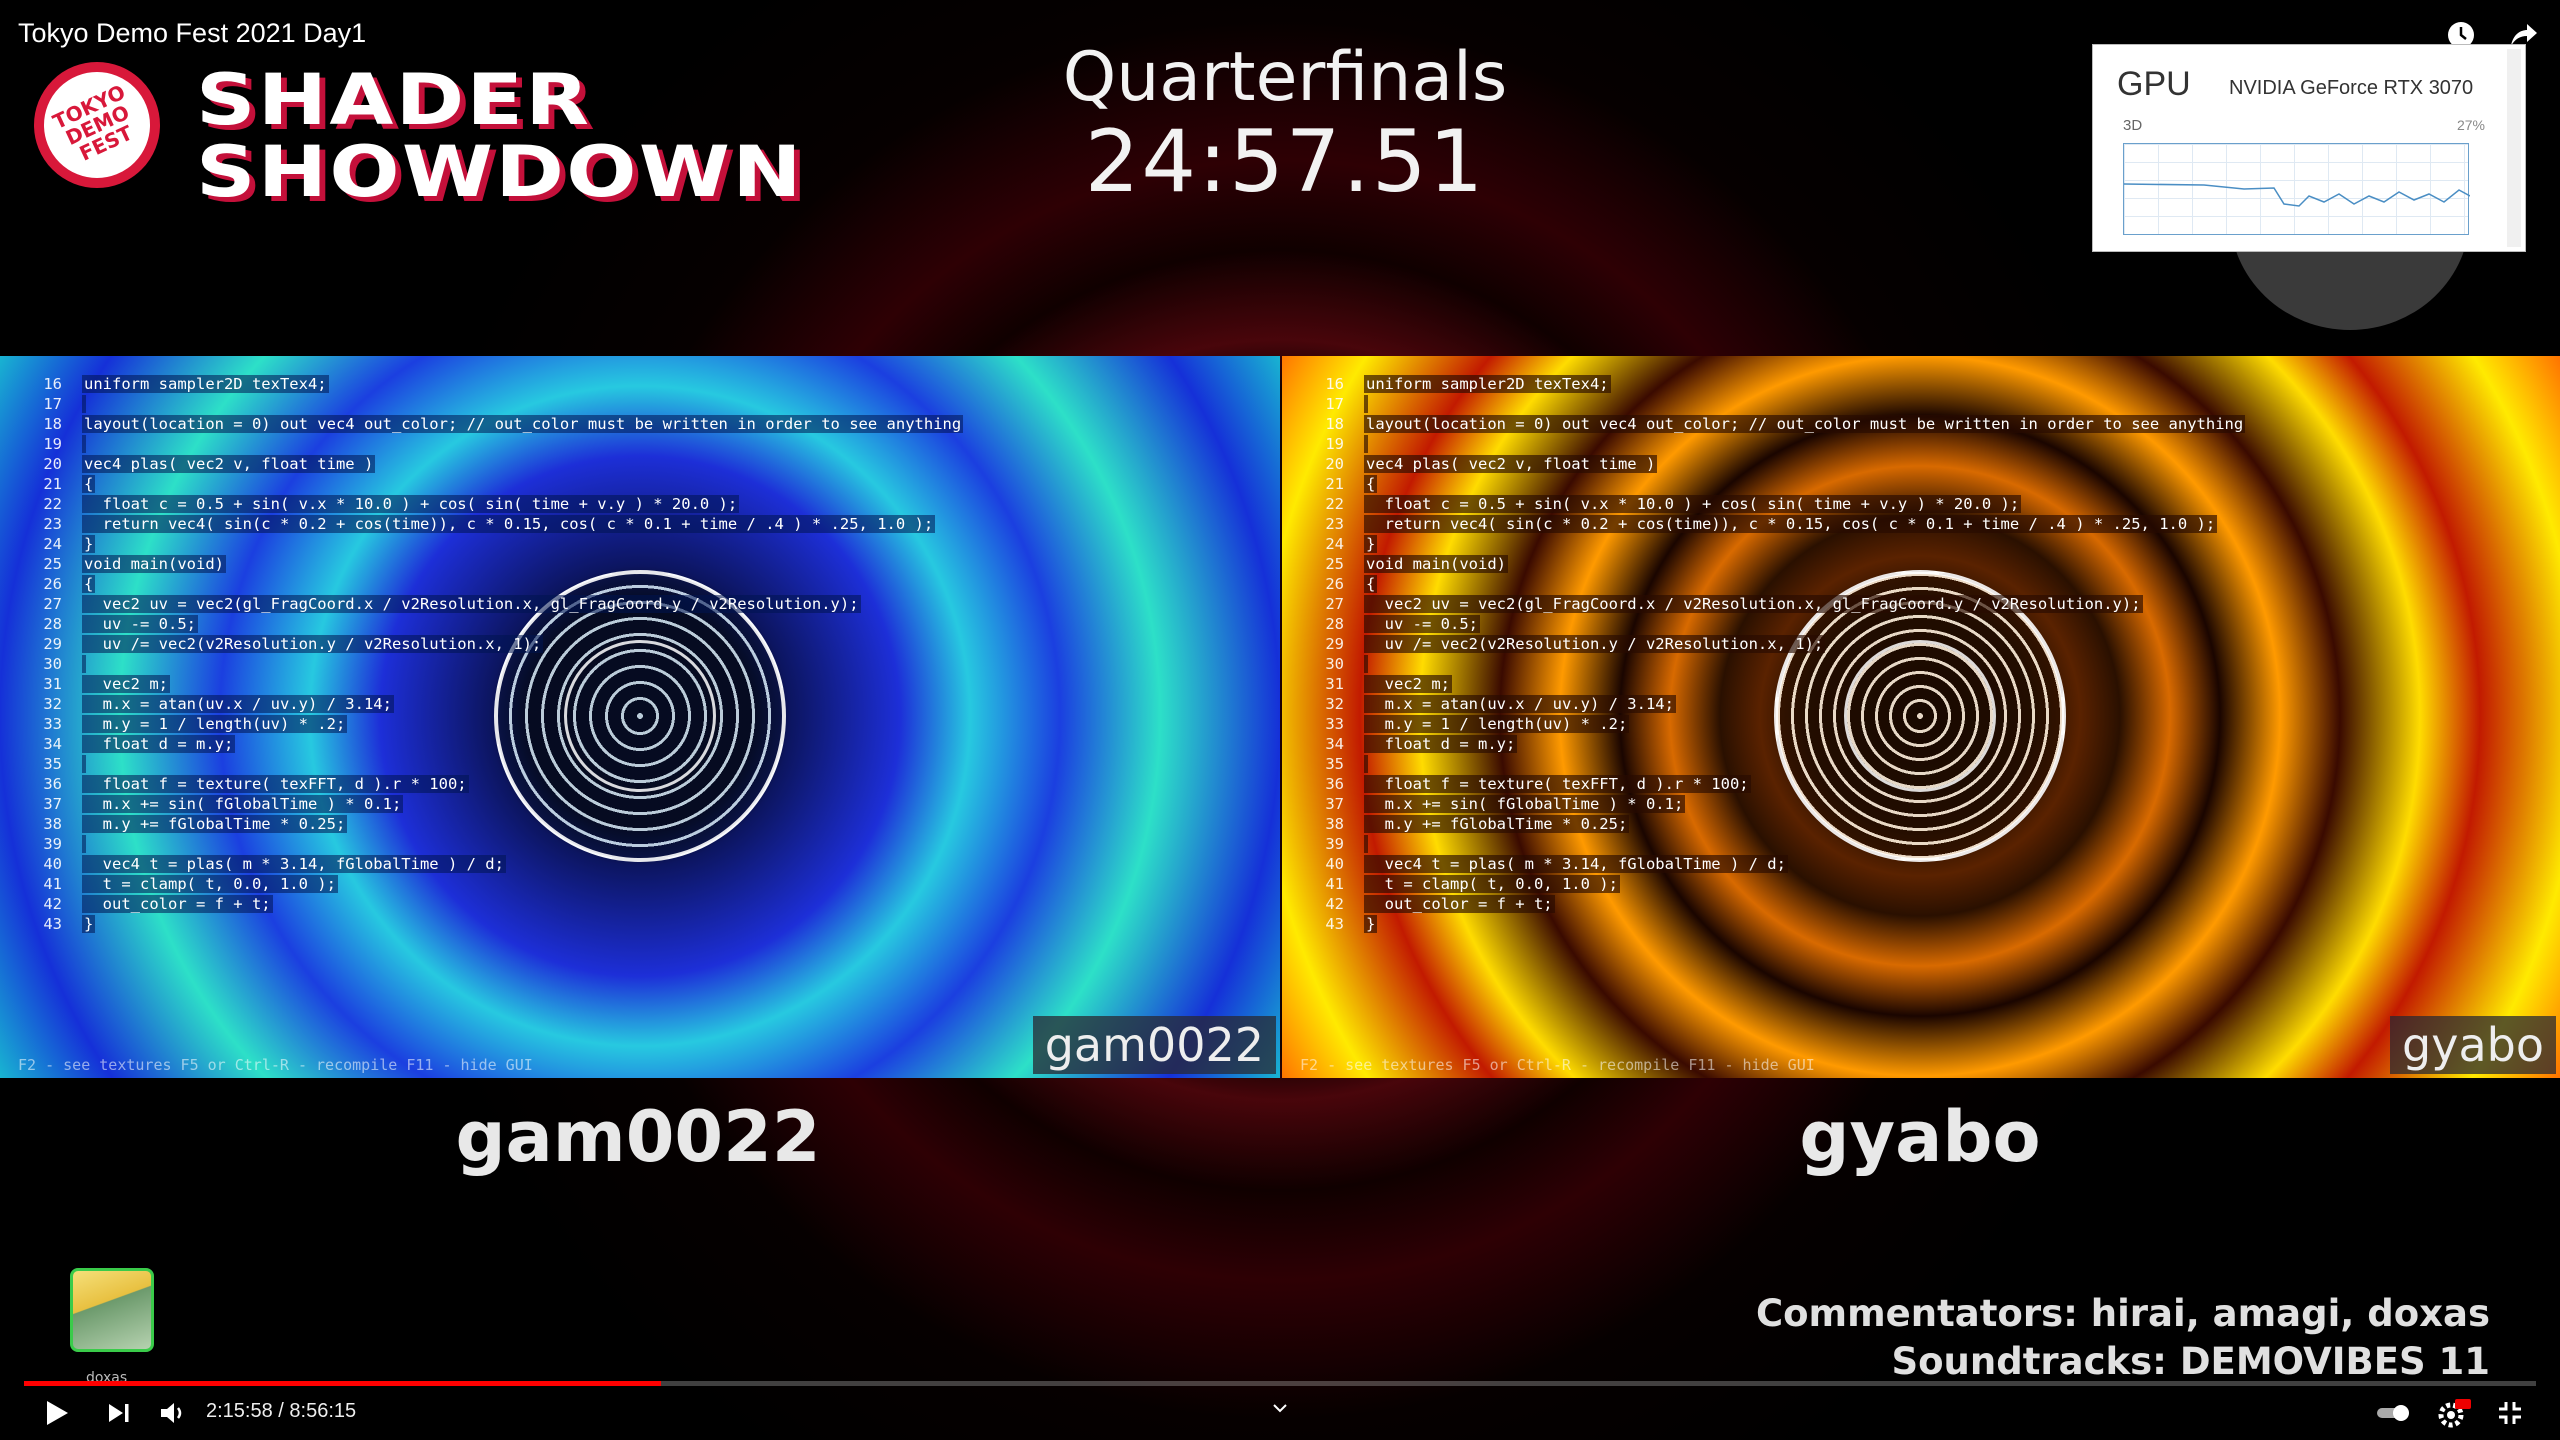  I want to click on volume-icon, so click(171, 1413).